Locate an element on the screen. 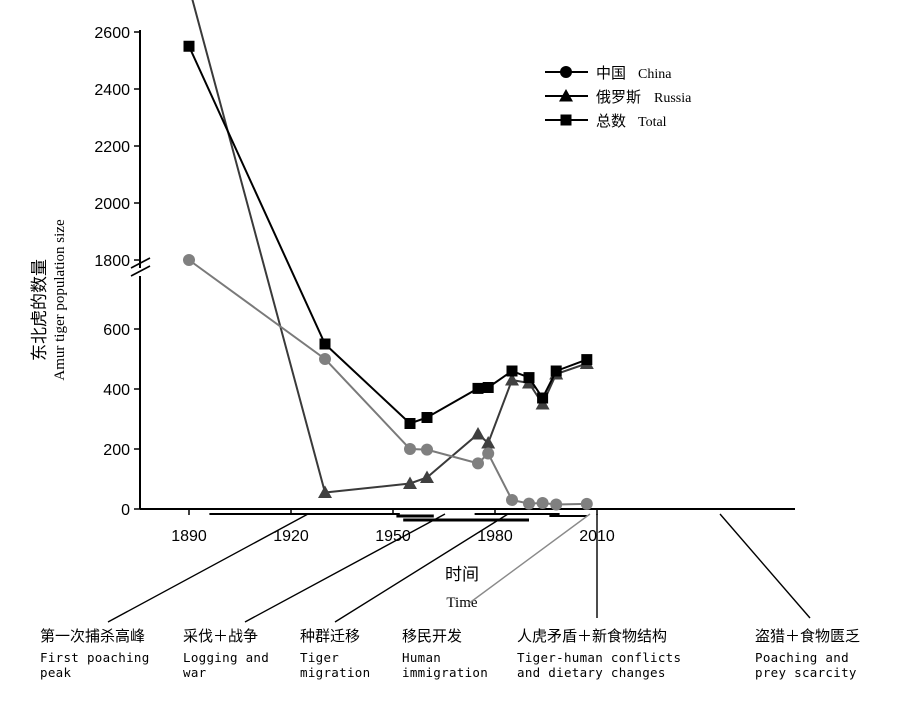  annotation-zh: 人虎矛盾＋新食物结构 is located at coordinates (592, 636).